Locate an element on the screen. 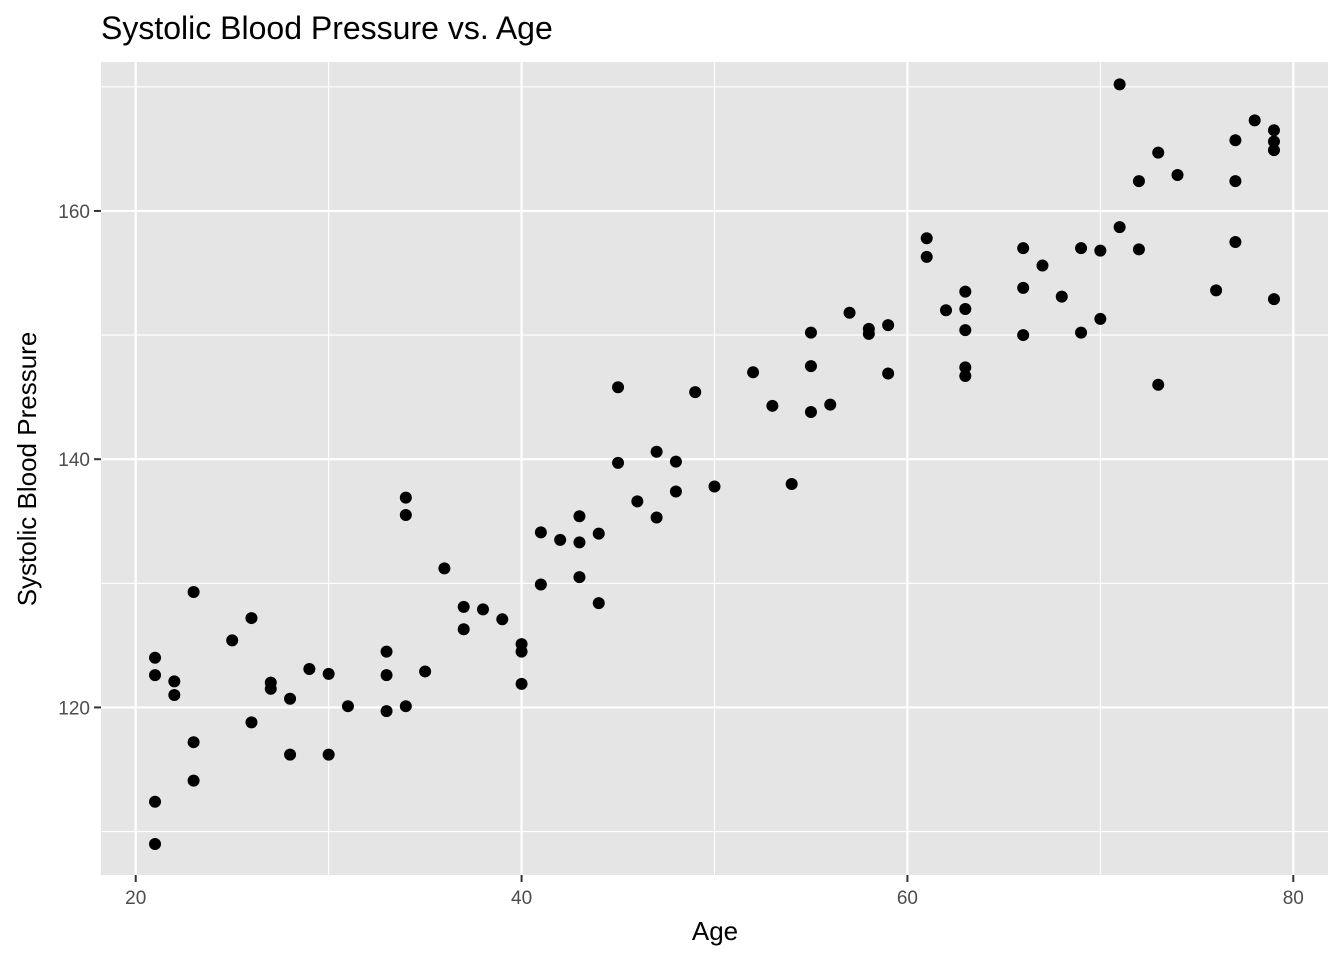 The image size is (1344, 960). y-axis-label: Systolic Blood Pressure is located at coordinates (27, 469).